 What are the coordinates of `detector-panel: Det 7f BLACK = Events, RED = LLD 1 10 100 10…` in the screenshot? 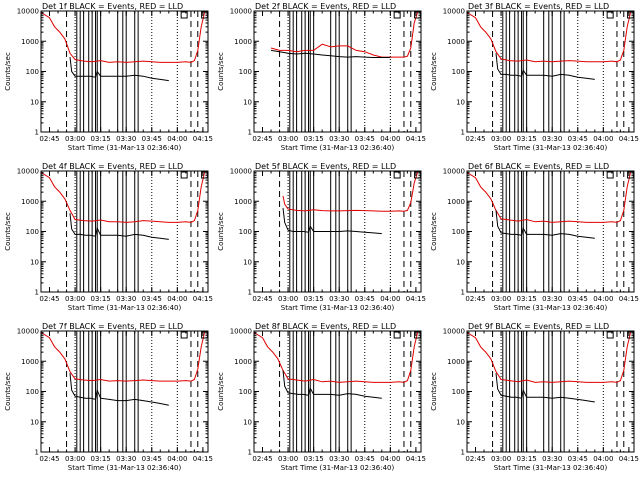 It's located at (106, 400).